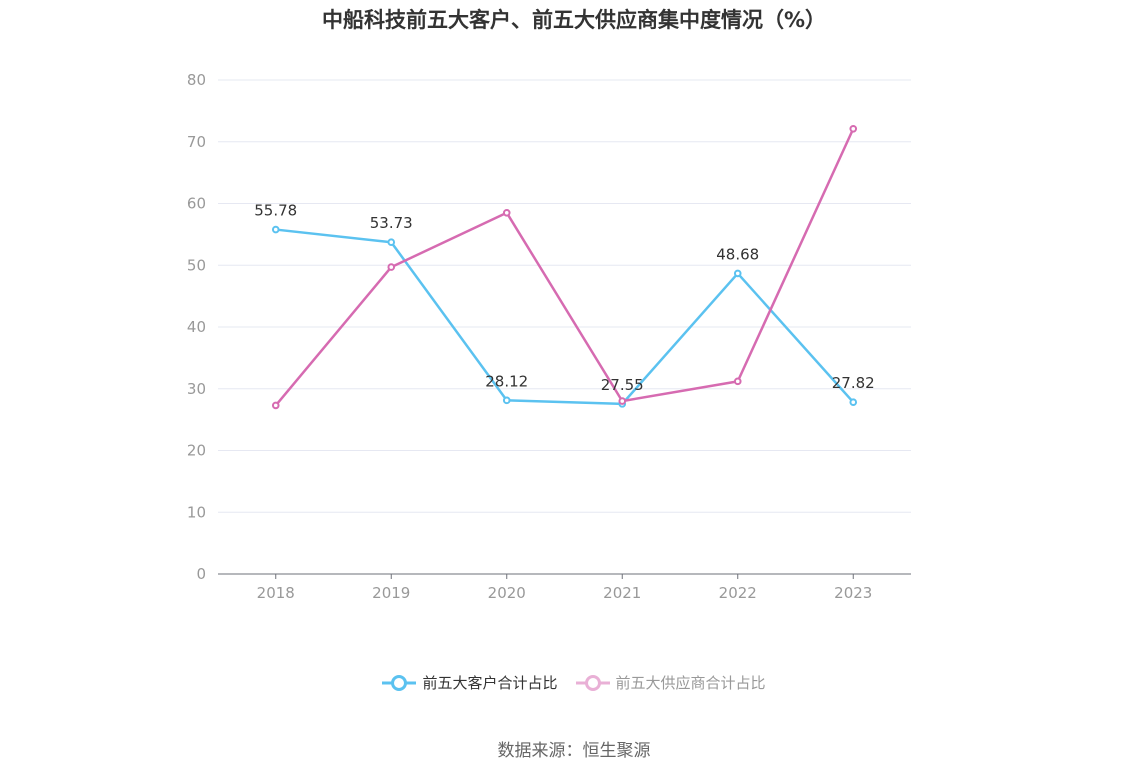 The width and height of the screenshot is (1148, 776). What do you see at coordinates (399, 682) in the screenshot?
I see `legend-marker-customers` at bounding box center [399, 682].